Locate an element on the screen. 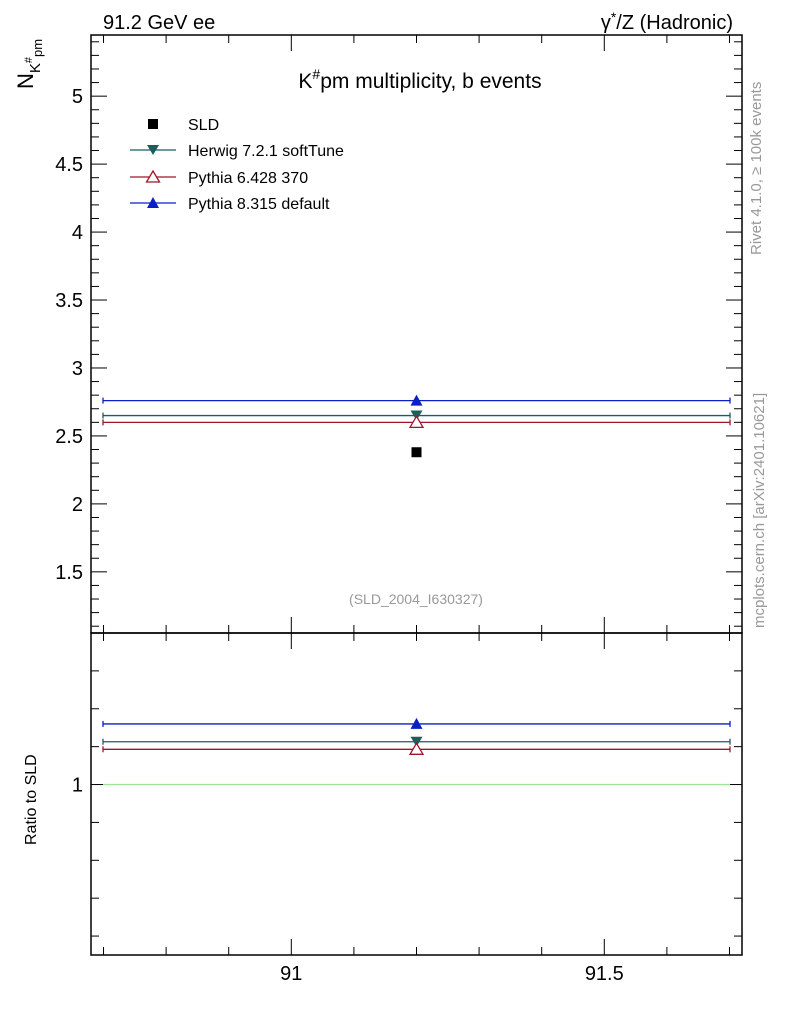 This screenshot has height=1024, width=786. xtick-label: 91.5 is located at coordinates (604, 974).